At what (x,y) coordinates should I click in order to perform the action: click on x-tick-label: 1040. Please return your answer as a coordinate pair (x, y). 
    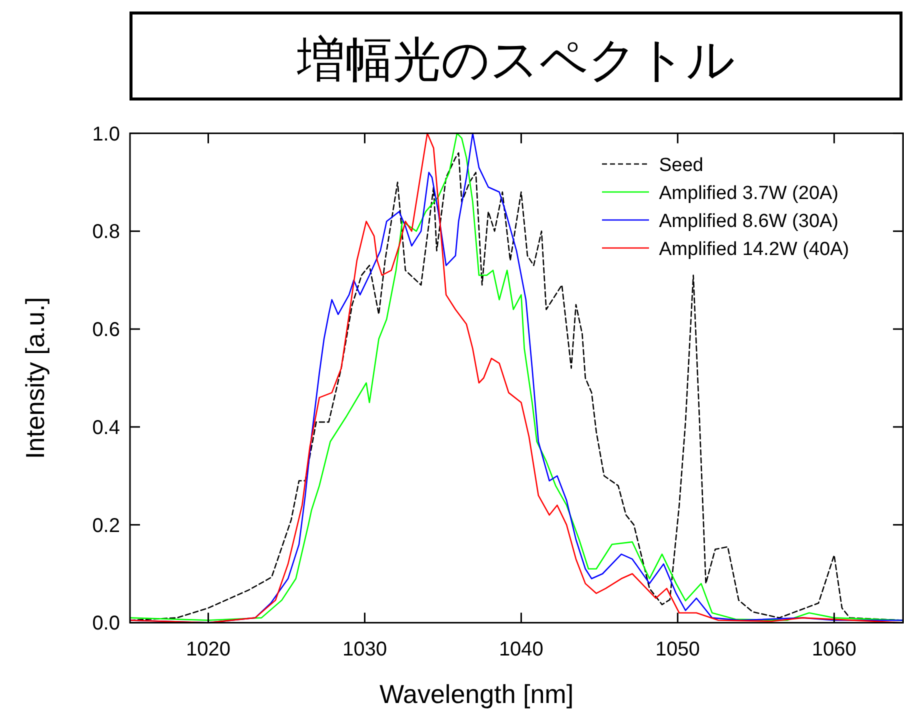
    Looking at the image, I should click on (521, 649).